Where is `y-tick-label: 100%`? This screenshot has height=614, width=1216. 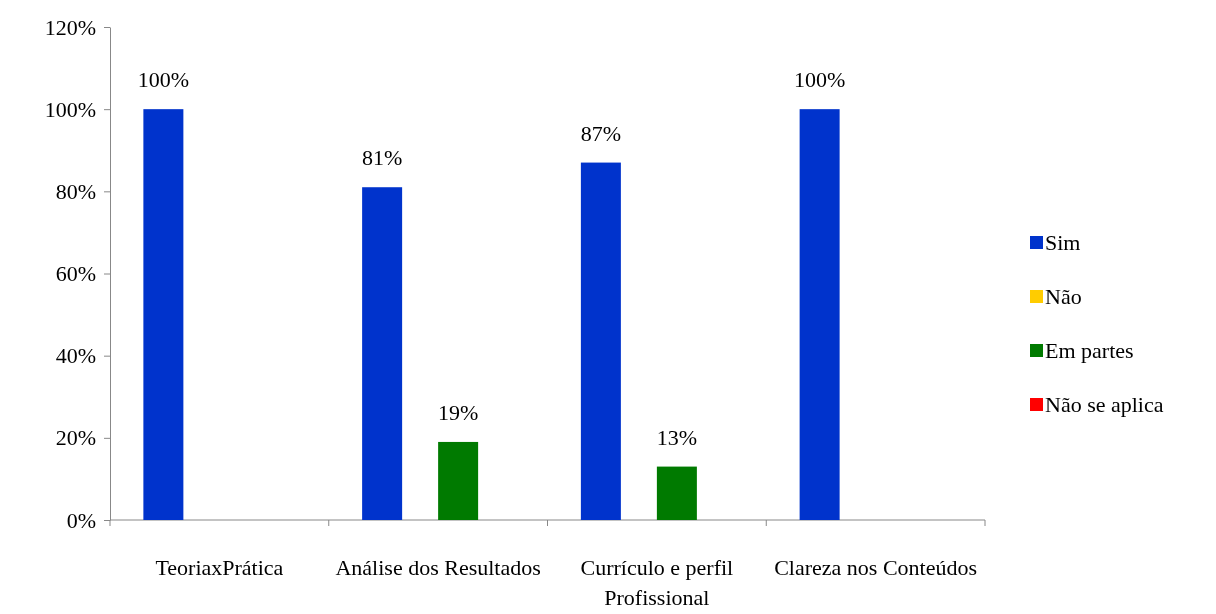
y-tick-label: 100% is located at coordinates (70, 109).